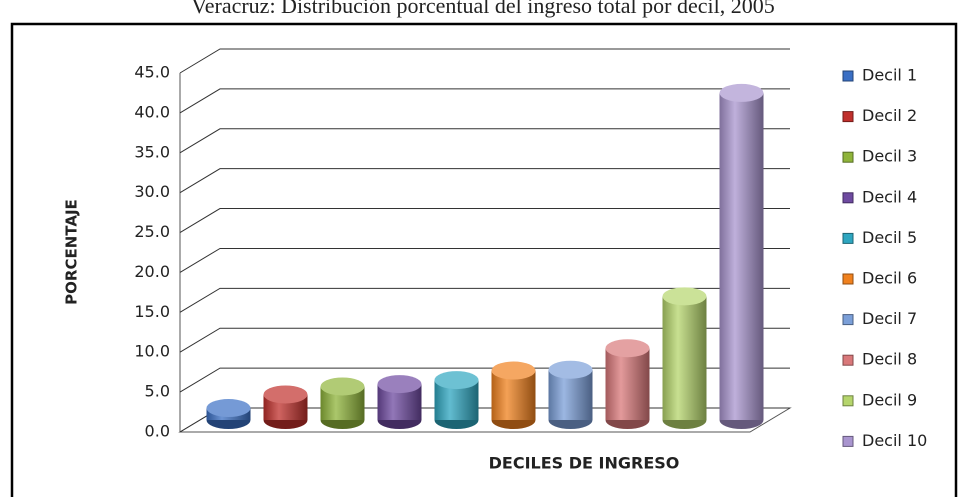  I want to click on y-tick-label: 0.0, so click(157, 431).